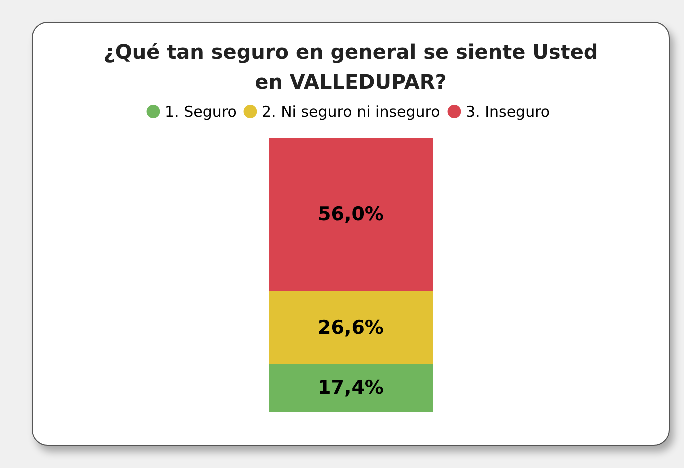 Image resolution: width=684 pixels, height=468 pixels. What do you see at coordinates (201, 111) in the screenshot?
I see `legend-label: 1. Seguro` at bounding box center [201, 111].